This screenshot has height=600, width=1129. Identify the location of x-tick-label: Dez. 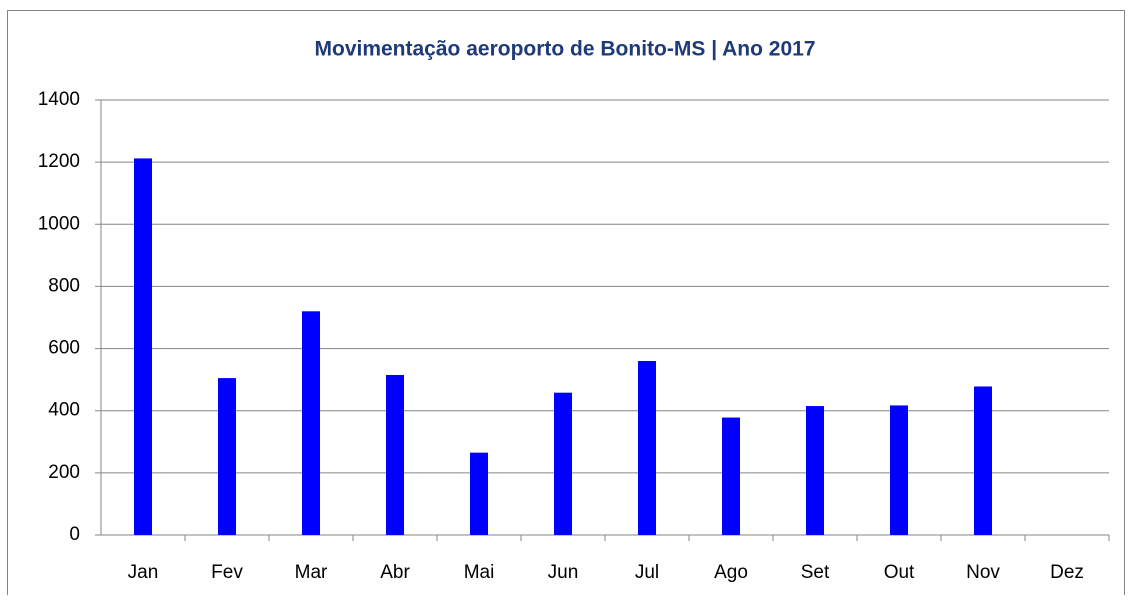
(1067, 572).